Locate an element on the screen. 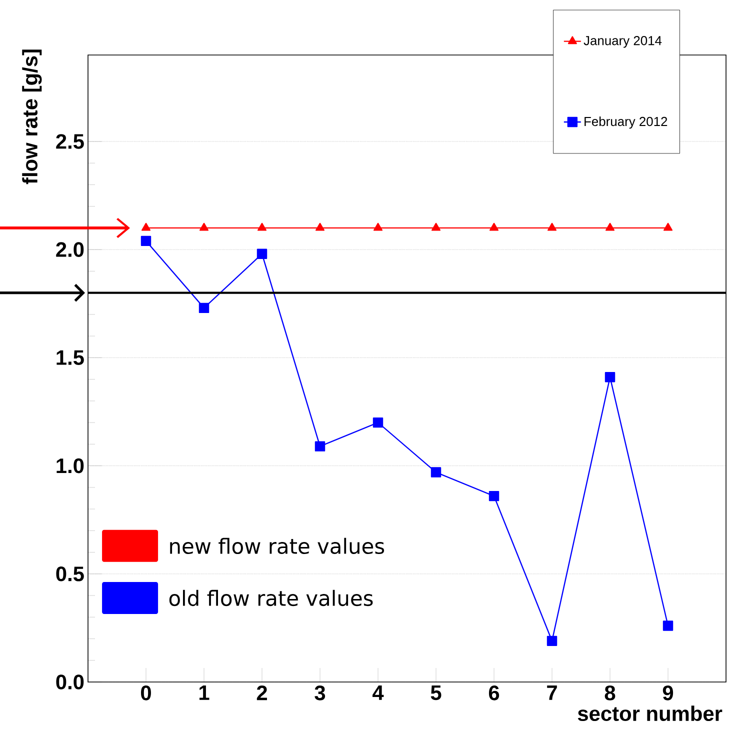 This screenshot has width=737, height=739. y-tick-label: 1.0 is located at coordinates (70, 466).